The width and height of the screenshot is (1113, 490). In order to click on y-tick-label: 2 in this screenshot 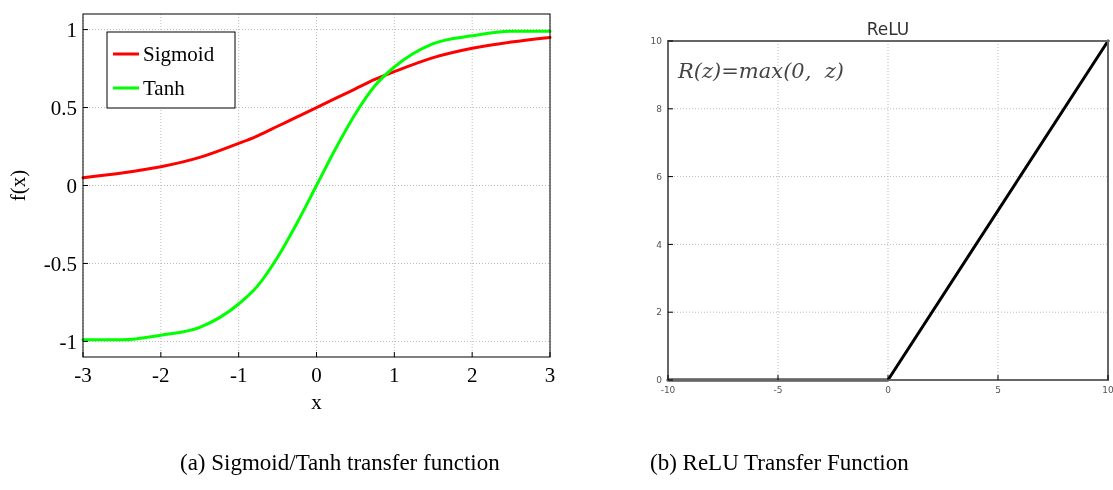, I will do `click(659, 312)`.